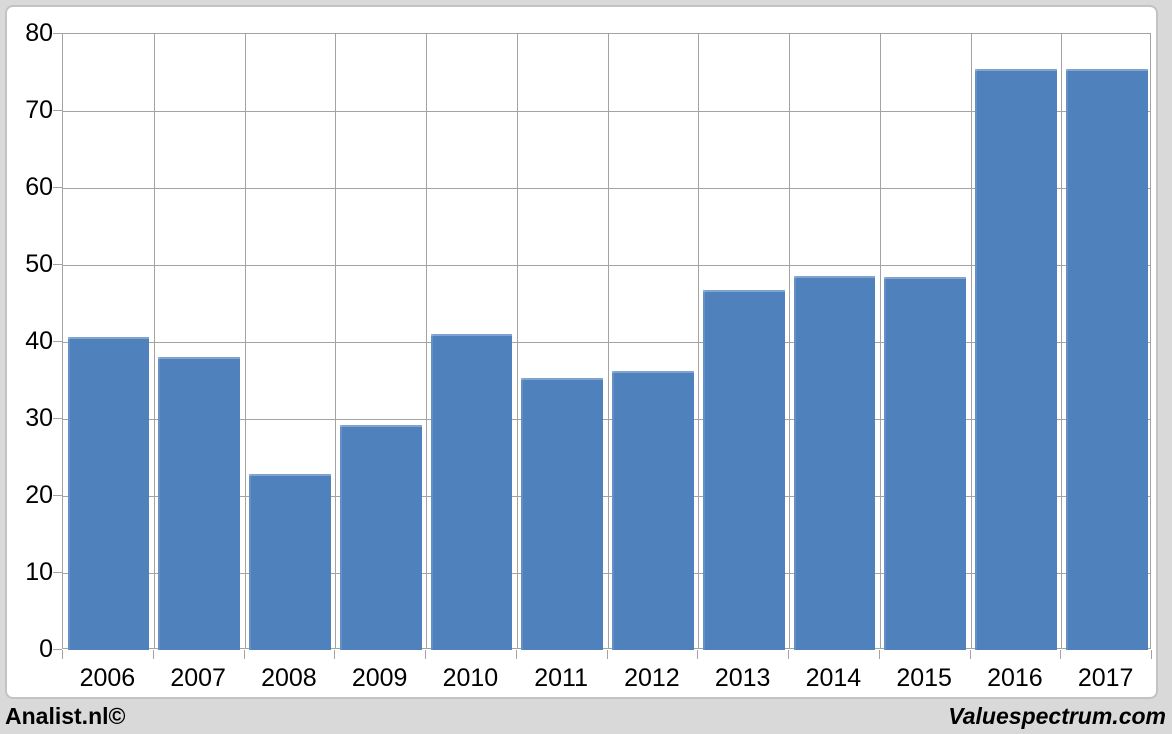 The height and width of the screenshot is (734, 1172). Describe the element at coordinates (39, 110) in the screenshot. I see `y-tick-label-70: 70` at that location.